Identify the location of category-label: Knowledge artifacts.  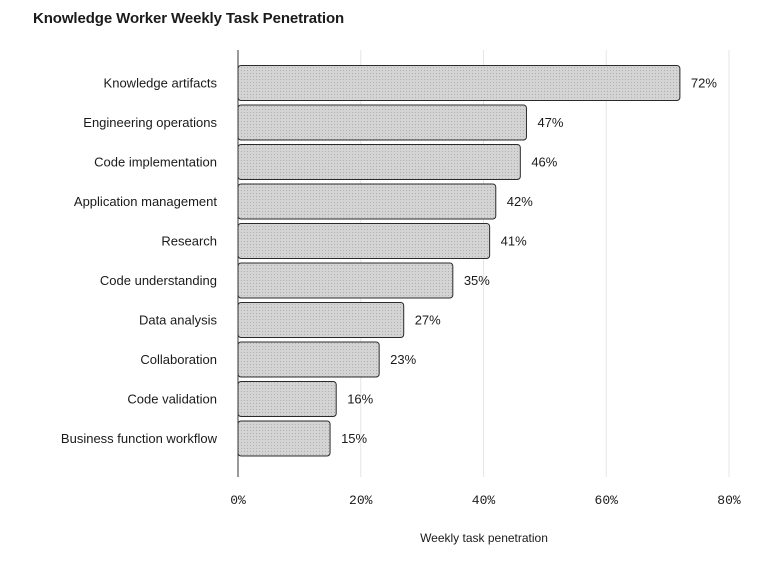
(161, 83).